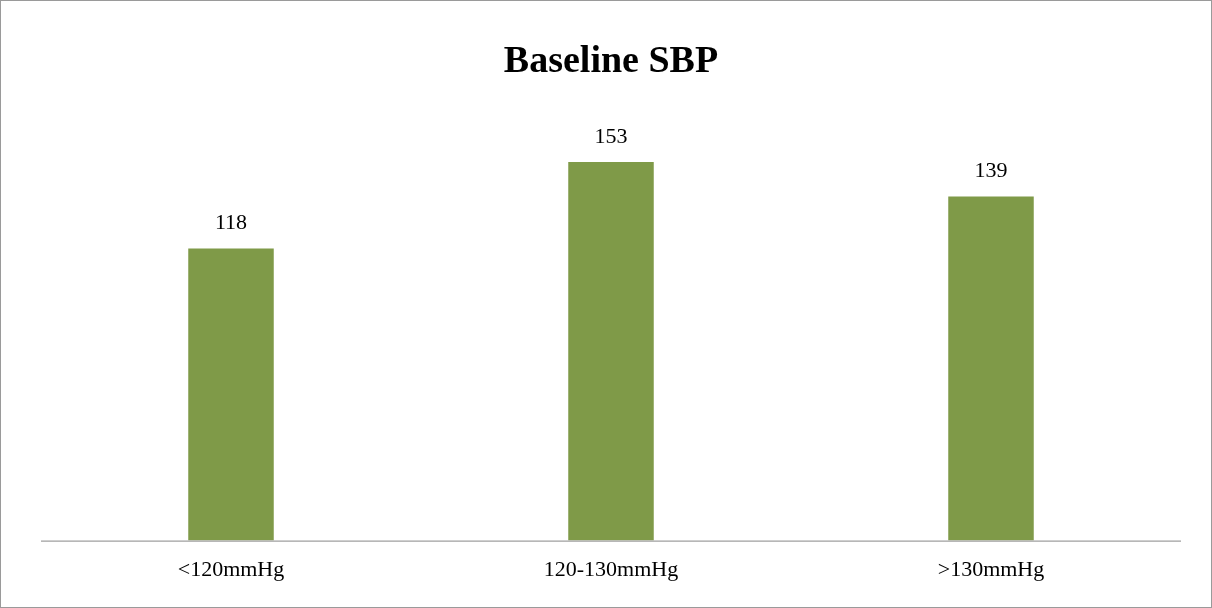 The height and width of the screenshot is (608, 1212). Describe the element at coordinates (991, 568) in the screenshot. I see `x-tick-label: >130mmHg` at that location.